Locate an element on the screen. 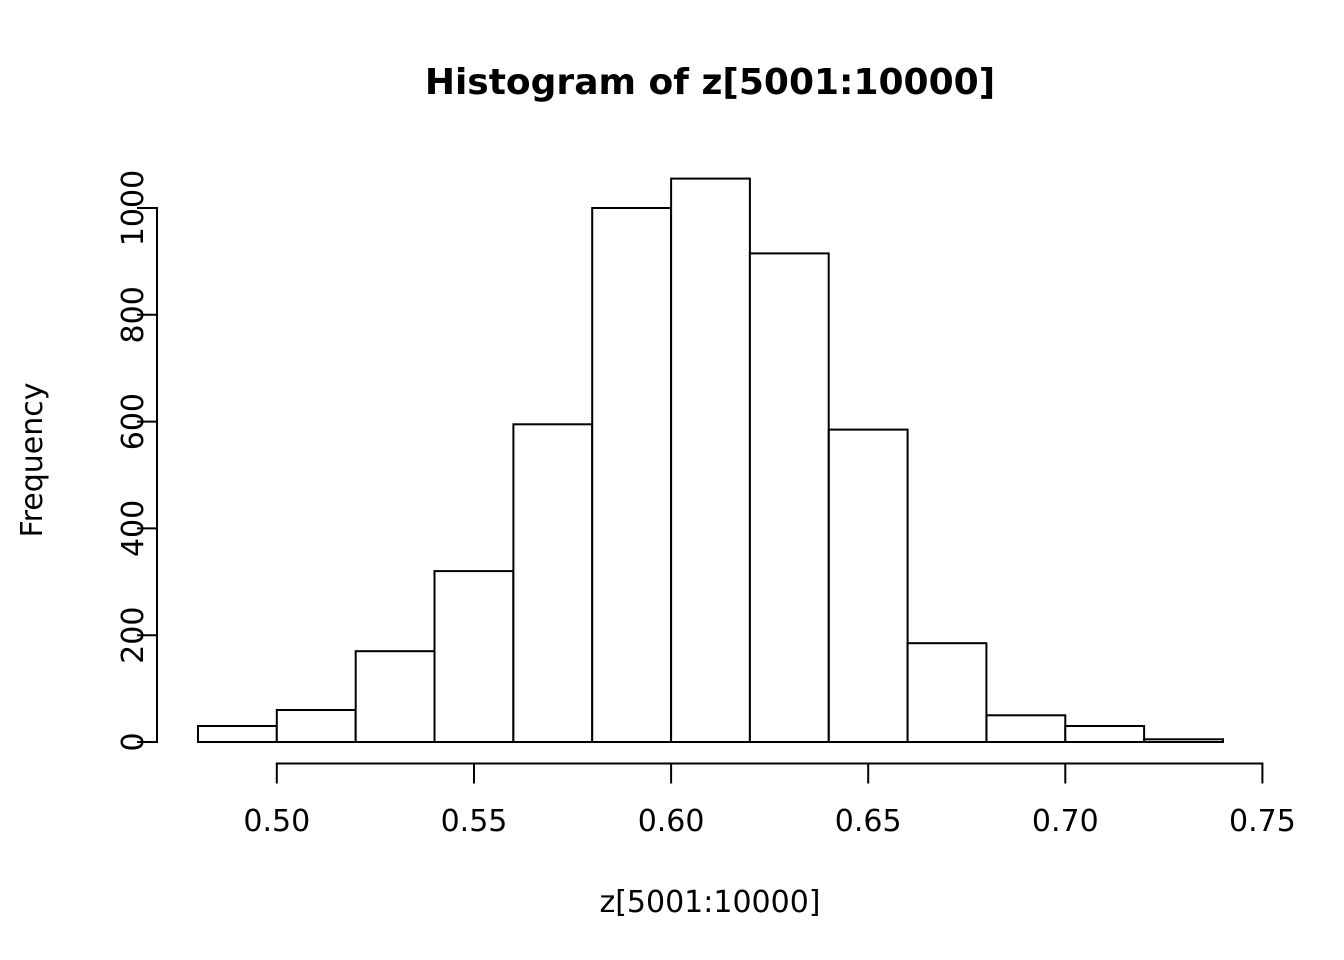  x-tick-label: 0.55 is located at coordinates (474, 821).